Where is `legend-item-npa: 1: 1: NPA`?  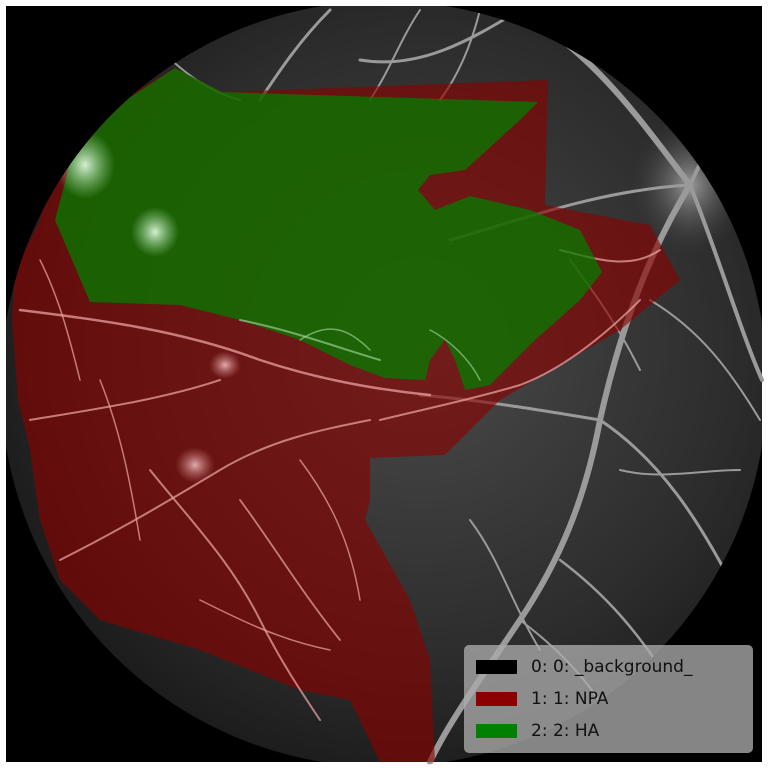
legend-item-npa: 1: 1: NPA is located at coordinates (614, 699).